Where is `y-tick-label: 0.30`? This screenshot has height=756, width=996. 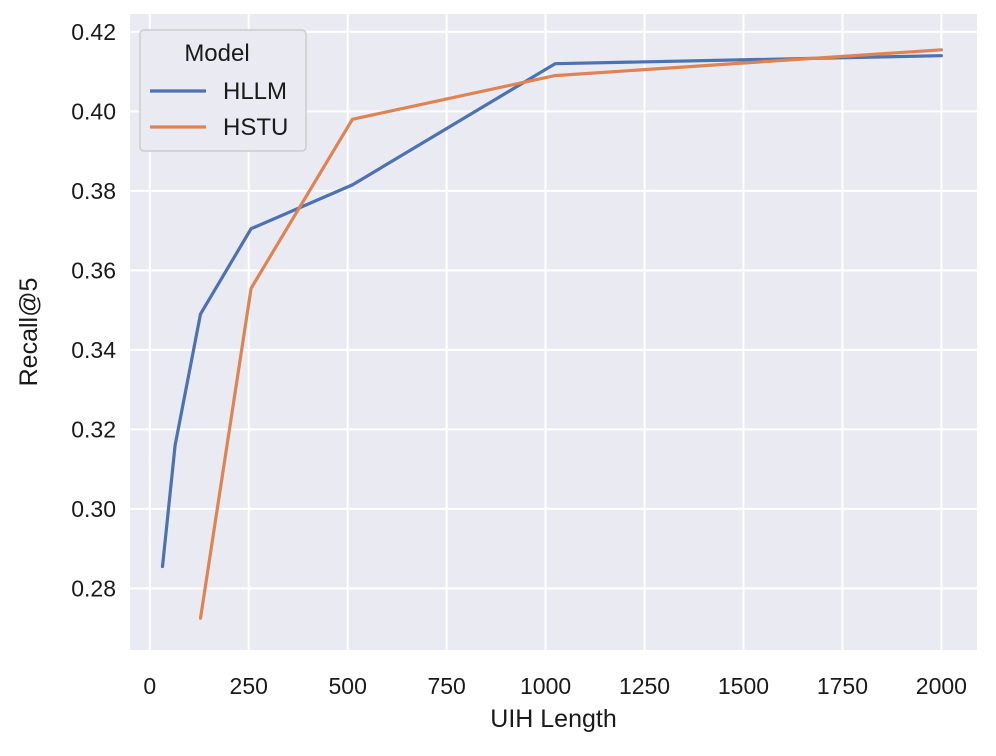 y-tick-label: 0.30 is located at coordinates (93, 509).